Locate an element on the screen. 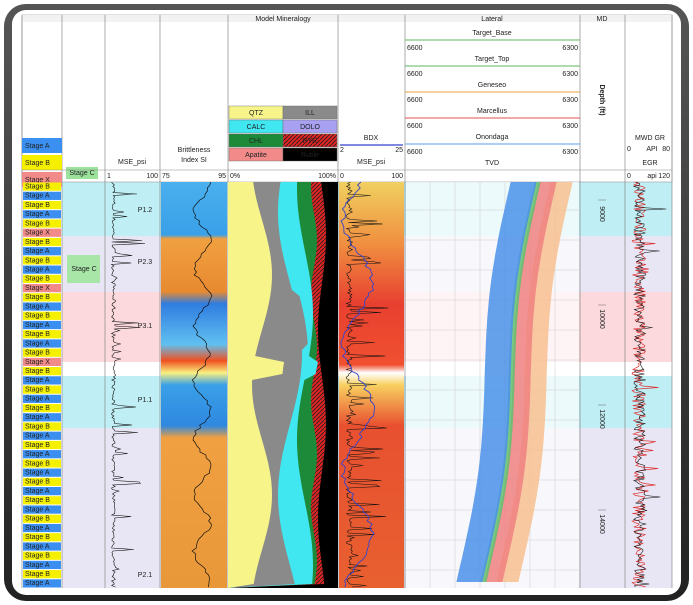 Image resolution: width=693 pixels, height=605 pixels. lithology-label: DOLO is located at coordinates (310, 127).